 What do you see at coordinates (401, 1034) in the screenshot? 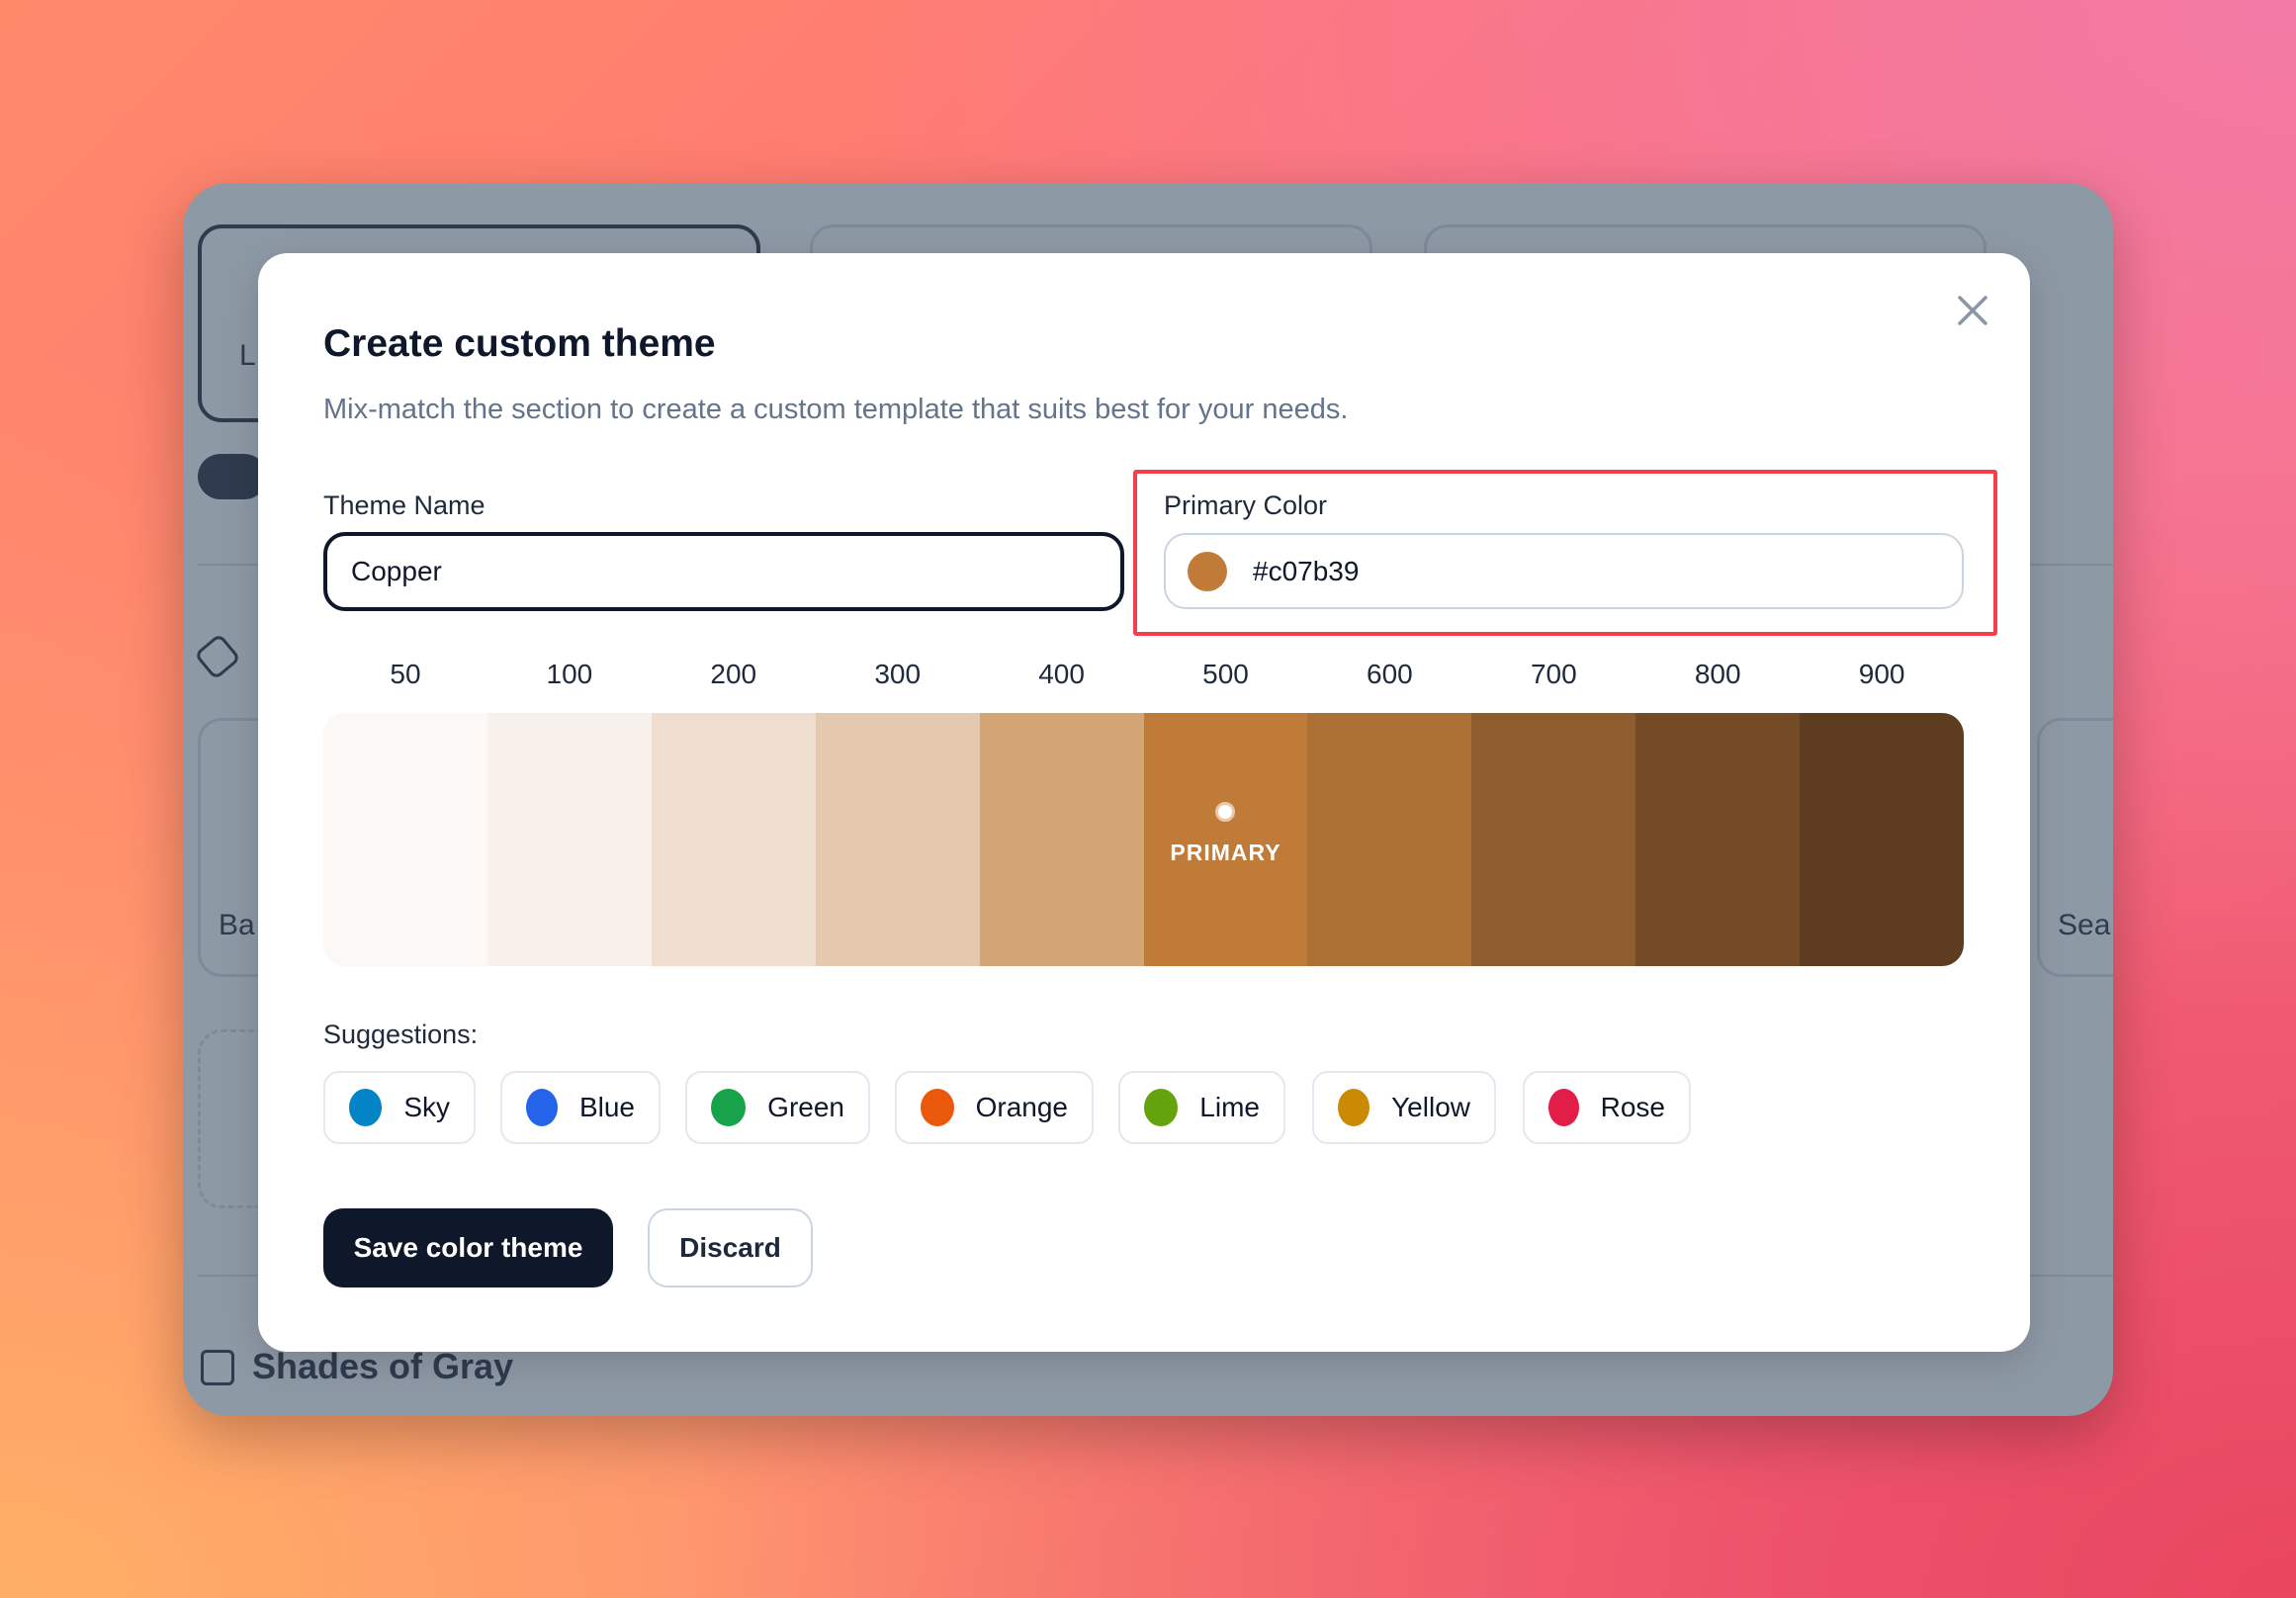
I see `suggestions-label: Suggestions:` at bounding box center [401, 1034].